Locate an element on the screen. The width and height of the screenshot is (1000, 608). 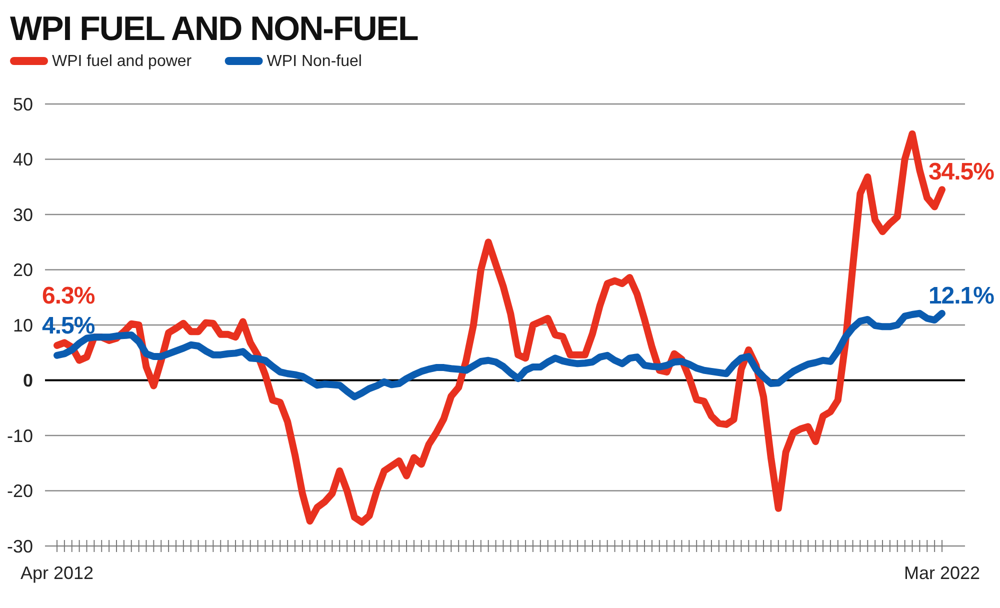
y-tick-label: 0 is located at coordinates (27, 380).